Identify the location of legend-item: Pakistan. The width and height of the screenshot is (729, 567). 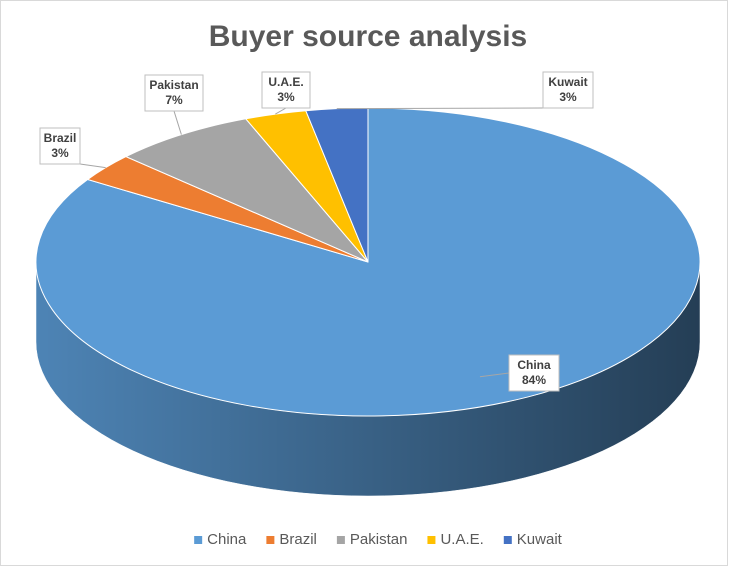
(372, 539).